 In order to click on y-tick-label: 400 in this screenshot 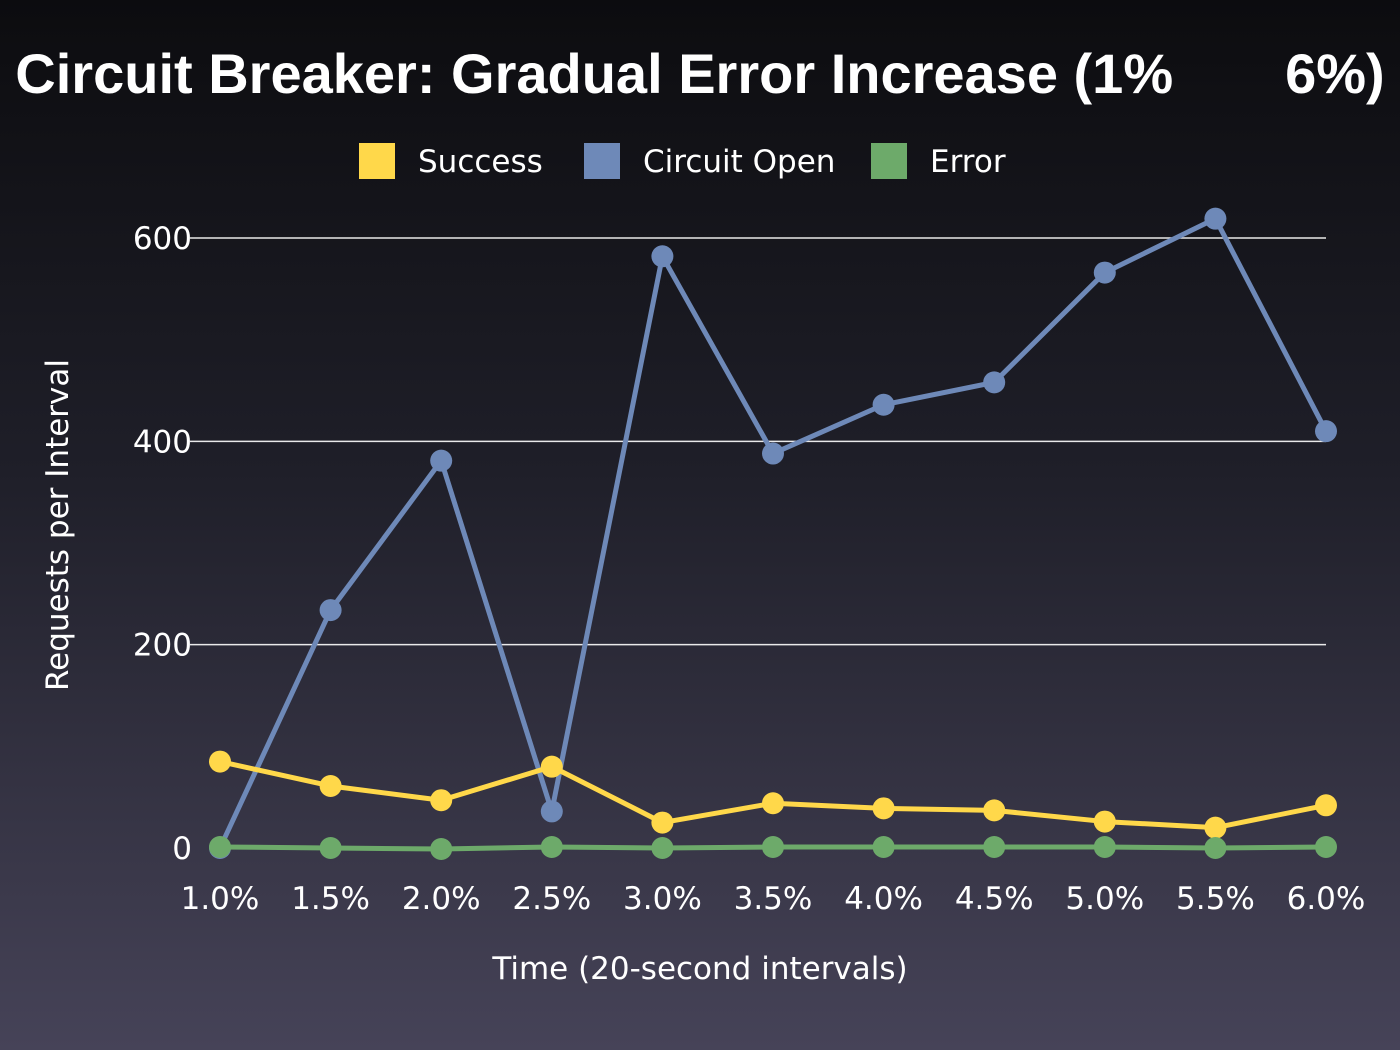, I will do `click(162, 442)`.